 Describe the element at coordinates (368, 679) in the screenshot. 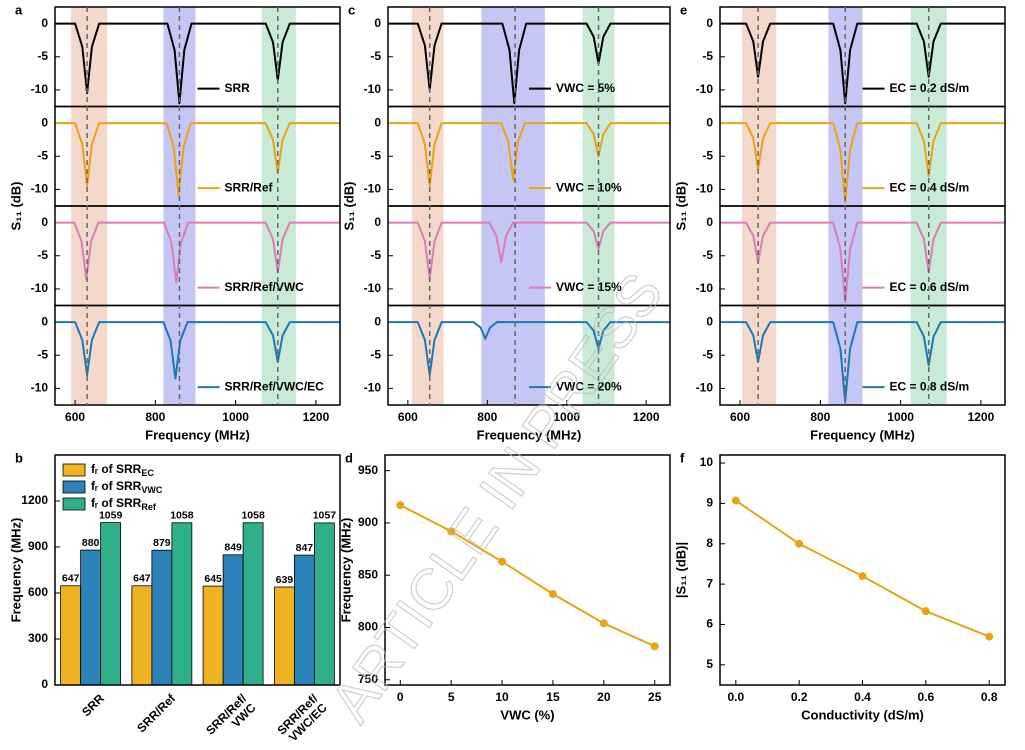

I see `y-tick-label: 750` at that location.